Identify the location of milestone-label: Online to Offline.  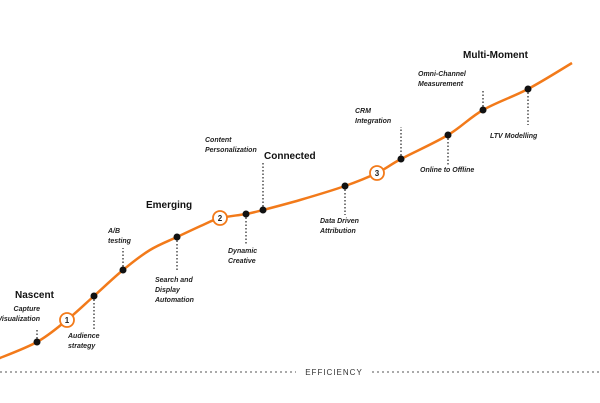
(447, 170).